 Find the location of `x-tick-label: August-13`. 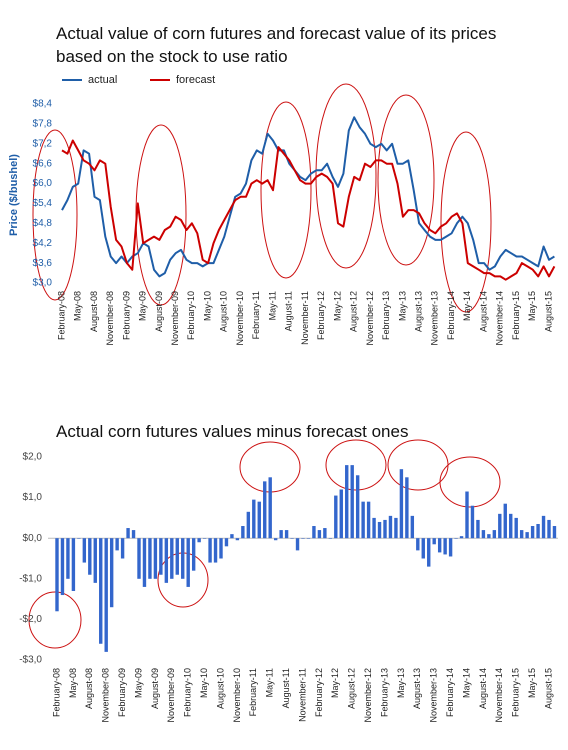

x-tick-label: August-13 is located at coordinates (419, 311).